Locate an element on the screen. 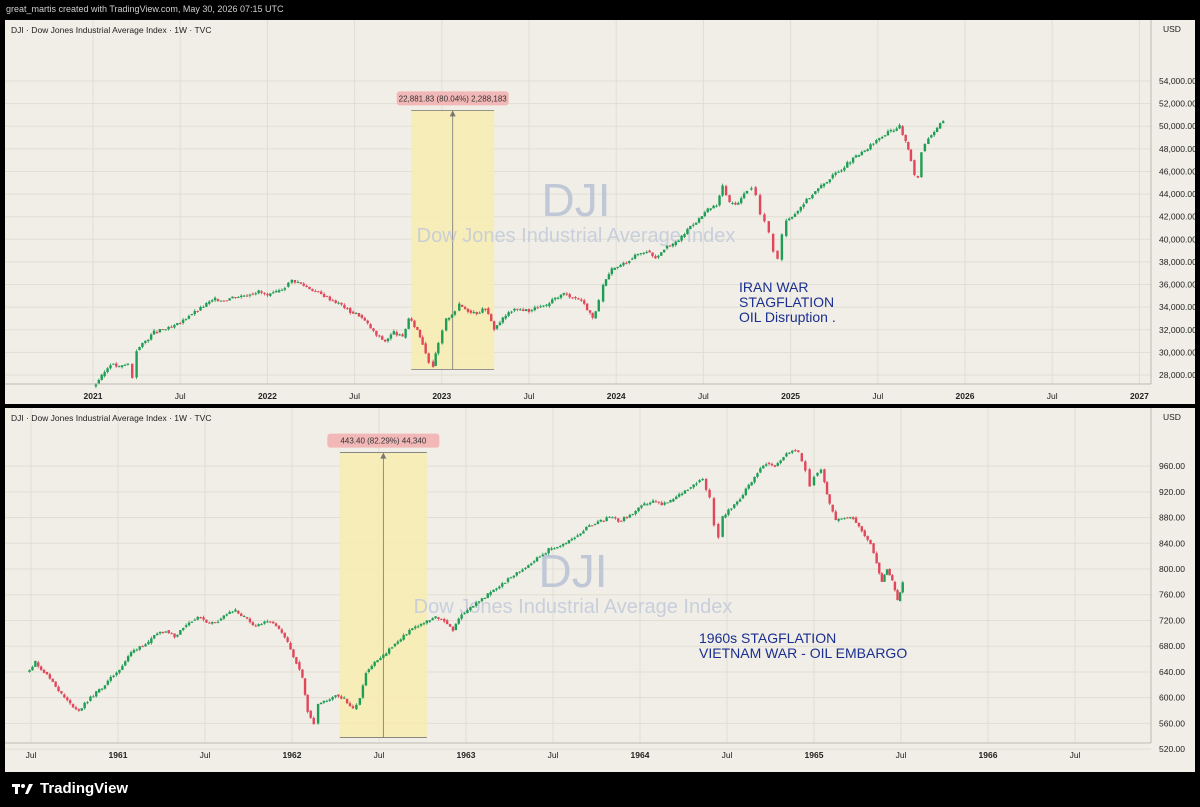 This screenshot has width=1200, height=807. x-tick-label: 2023 is located at coordinates (441, 396).